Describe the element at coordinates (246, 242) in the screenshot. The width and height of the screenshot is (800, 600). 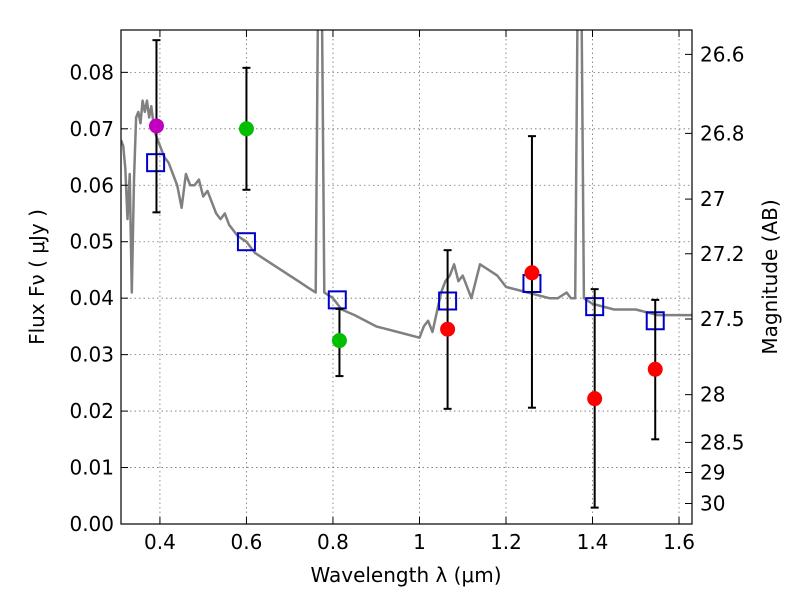
I see `synthetic-point` at that location.